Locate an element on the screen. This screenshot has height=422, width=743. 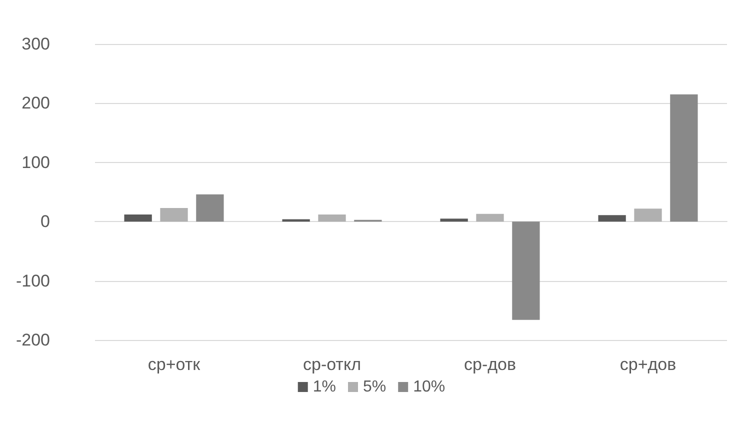
x-tick-label: ср-дов is located at coordinates (490, 364).